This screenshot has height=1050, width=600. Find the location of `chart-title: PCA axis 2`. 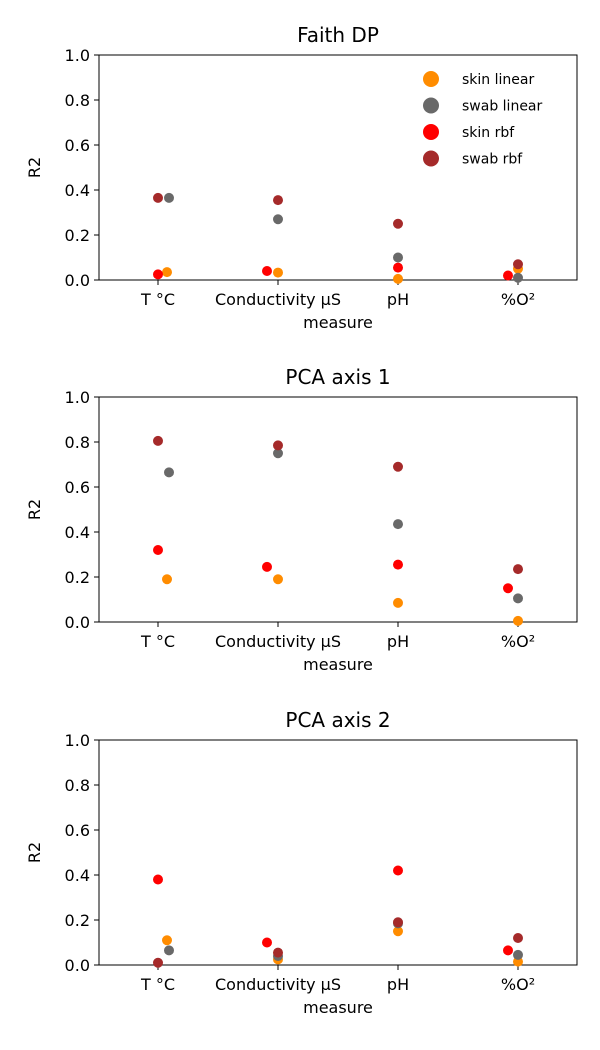

chart-title: PCA axis 2 is located at coordinates (337, 720).